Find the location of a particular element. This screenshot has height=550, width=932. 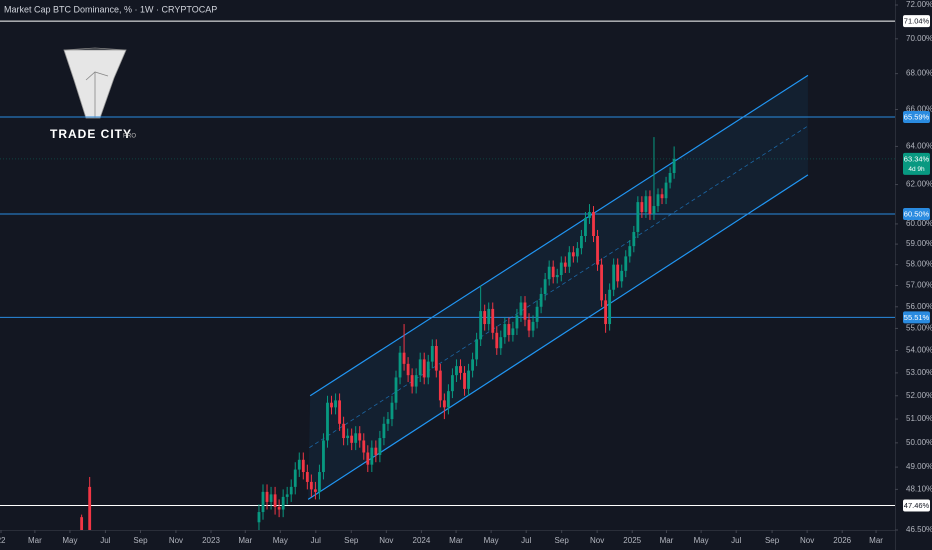

y-tick-label: 51.00% is located at coordinates (919, 418).